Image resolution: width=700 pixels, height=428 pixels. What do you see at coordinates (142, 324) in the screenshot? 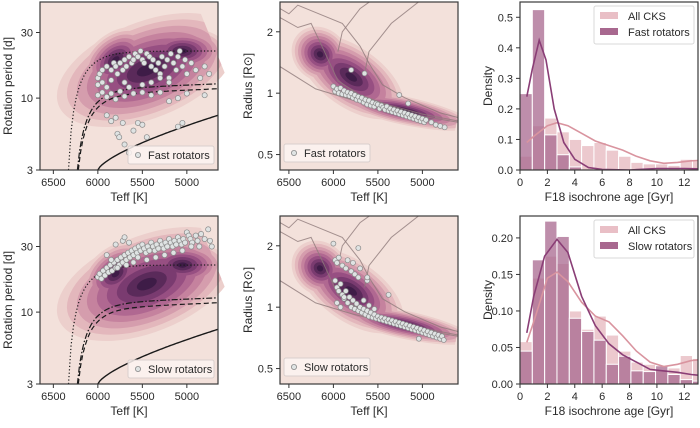
I see `gyro-curve-dotted` at bounding box center [142, 324].